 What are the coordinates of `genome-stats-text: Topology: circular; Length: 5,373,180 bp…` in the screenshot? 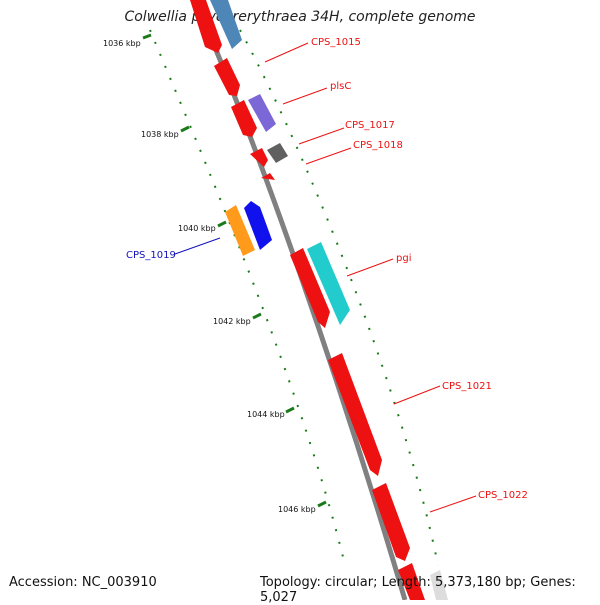 It's located at (418, 590).